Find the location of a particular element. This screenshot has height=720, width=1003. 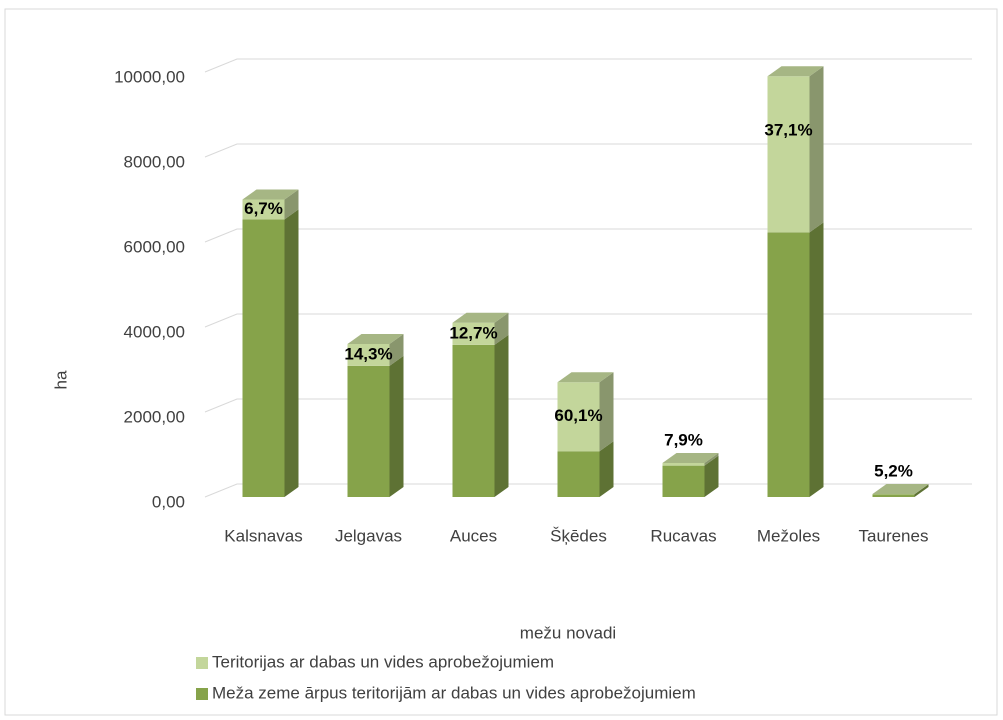

y-tick-label: 0,00 is located at coordinates (168, 501).